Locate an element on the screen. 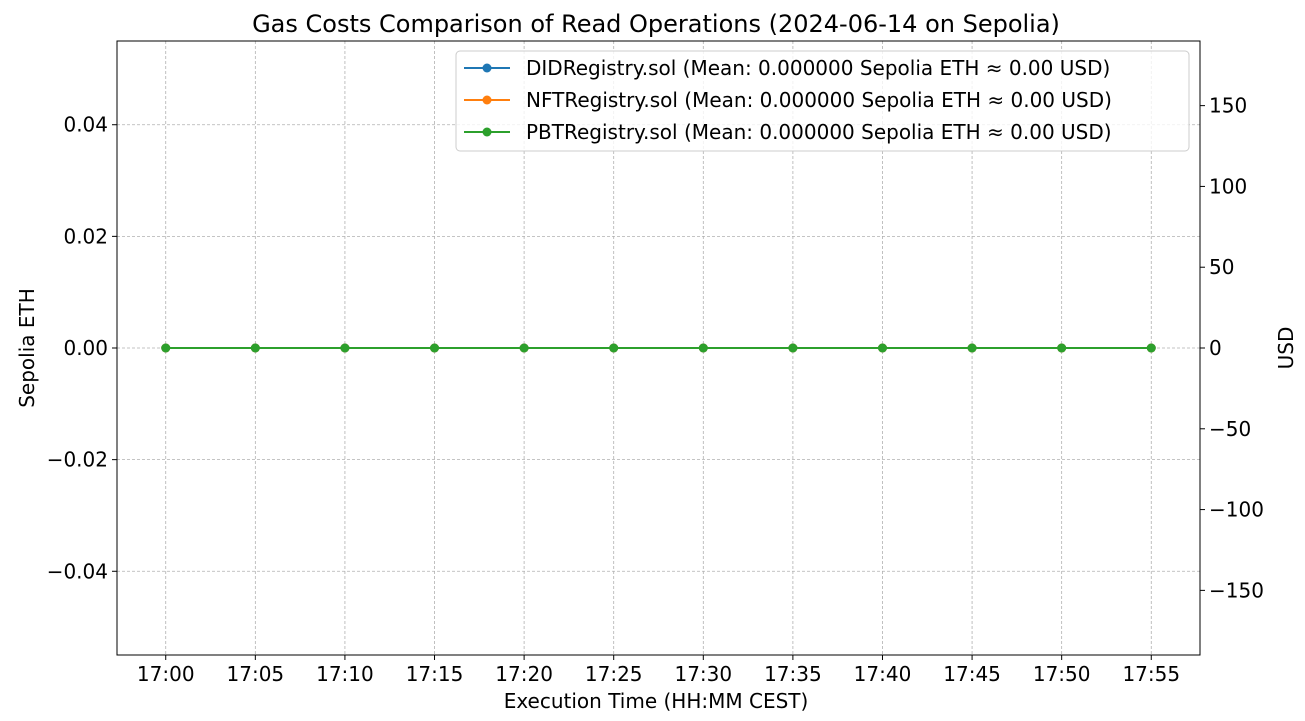  y2-tick-label: −100 is located at coordinates (1236, 510).